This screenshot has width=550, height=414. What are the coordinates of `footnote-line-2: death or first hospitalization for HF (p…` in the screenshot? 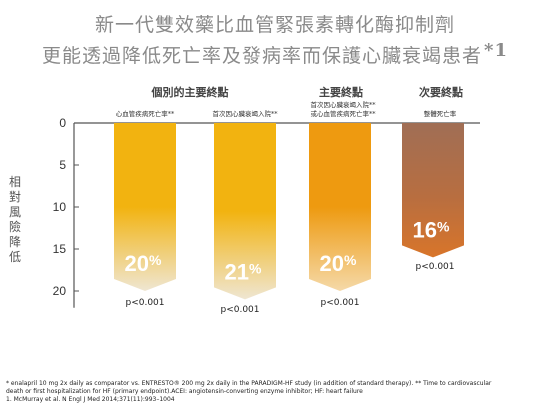 It's located at (184, 391).